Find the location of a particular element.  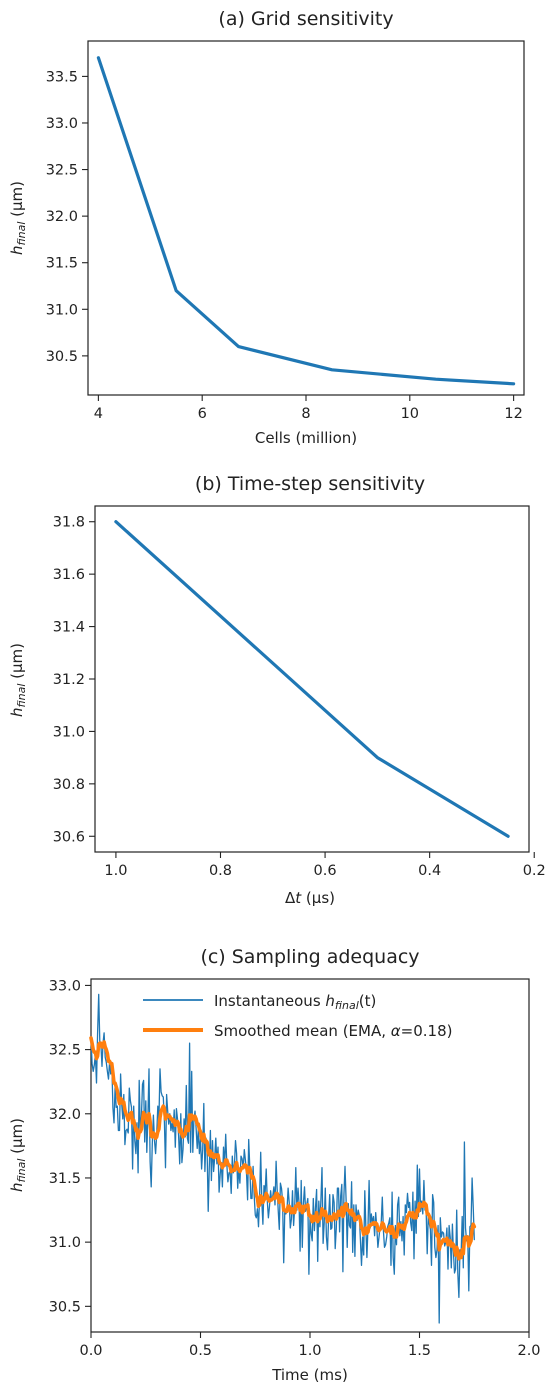

panel-a-y-tick-label: 33.0 is located at coordinates (62, 124).